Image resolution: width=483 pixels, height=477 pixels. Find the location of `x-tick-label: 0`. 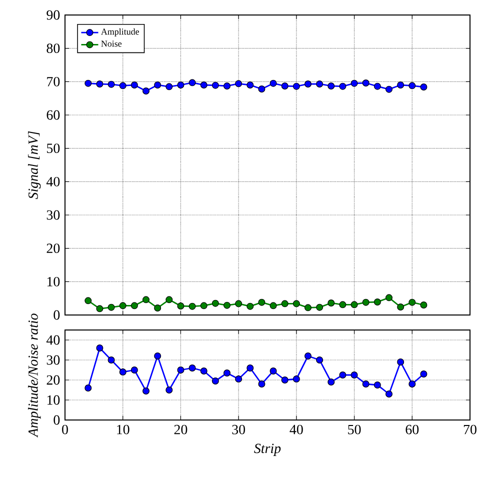

x-tick-label: 0 is located at coordinates (65, 429).